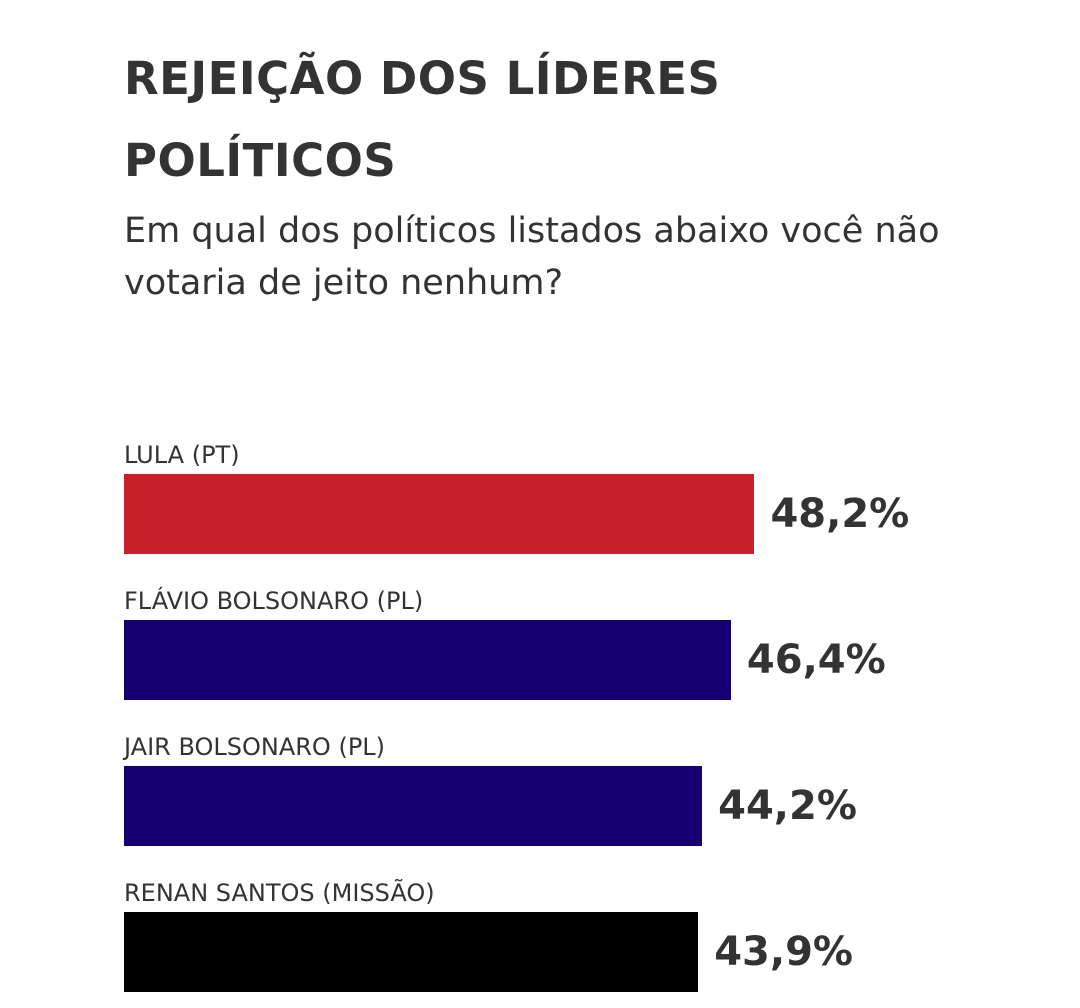 This screenshot has height=1008, width=1080. What do you see at coordinates (787, 806) in the screenshot?
I see `value-label: 44,2%` at bounding box center [787, 806].